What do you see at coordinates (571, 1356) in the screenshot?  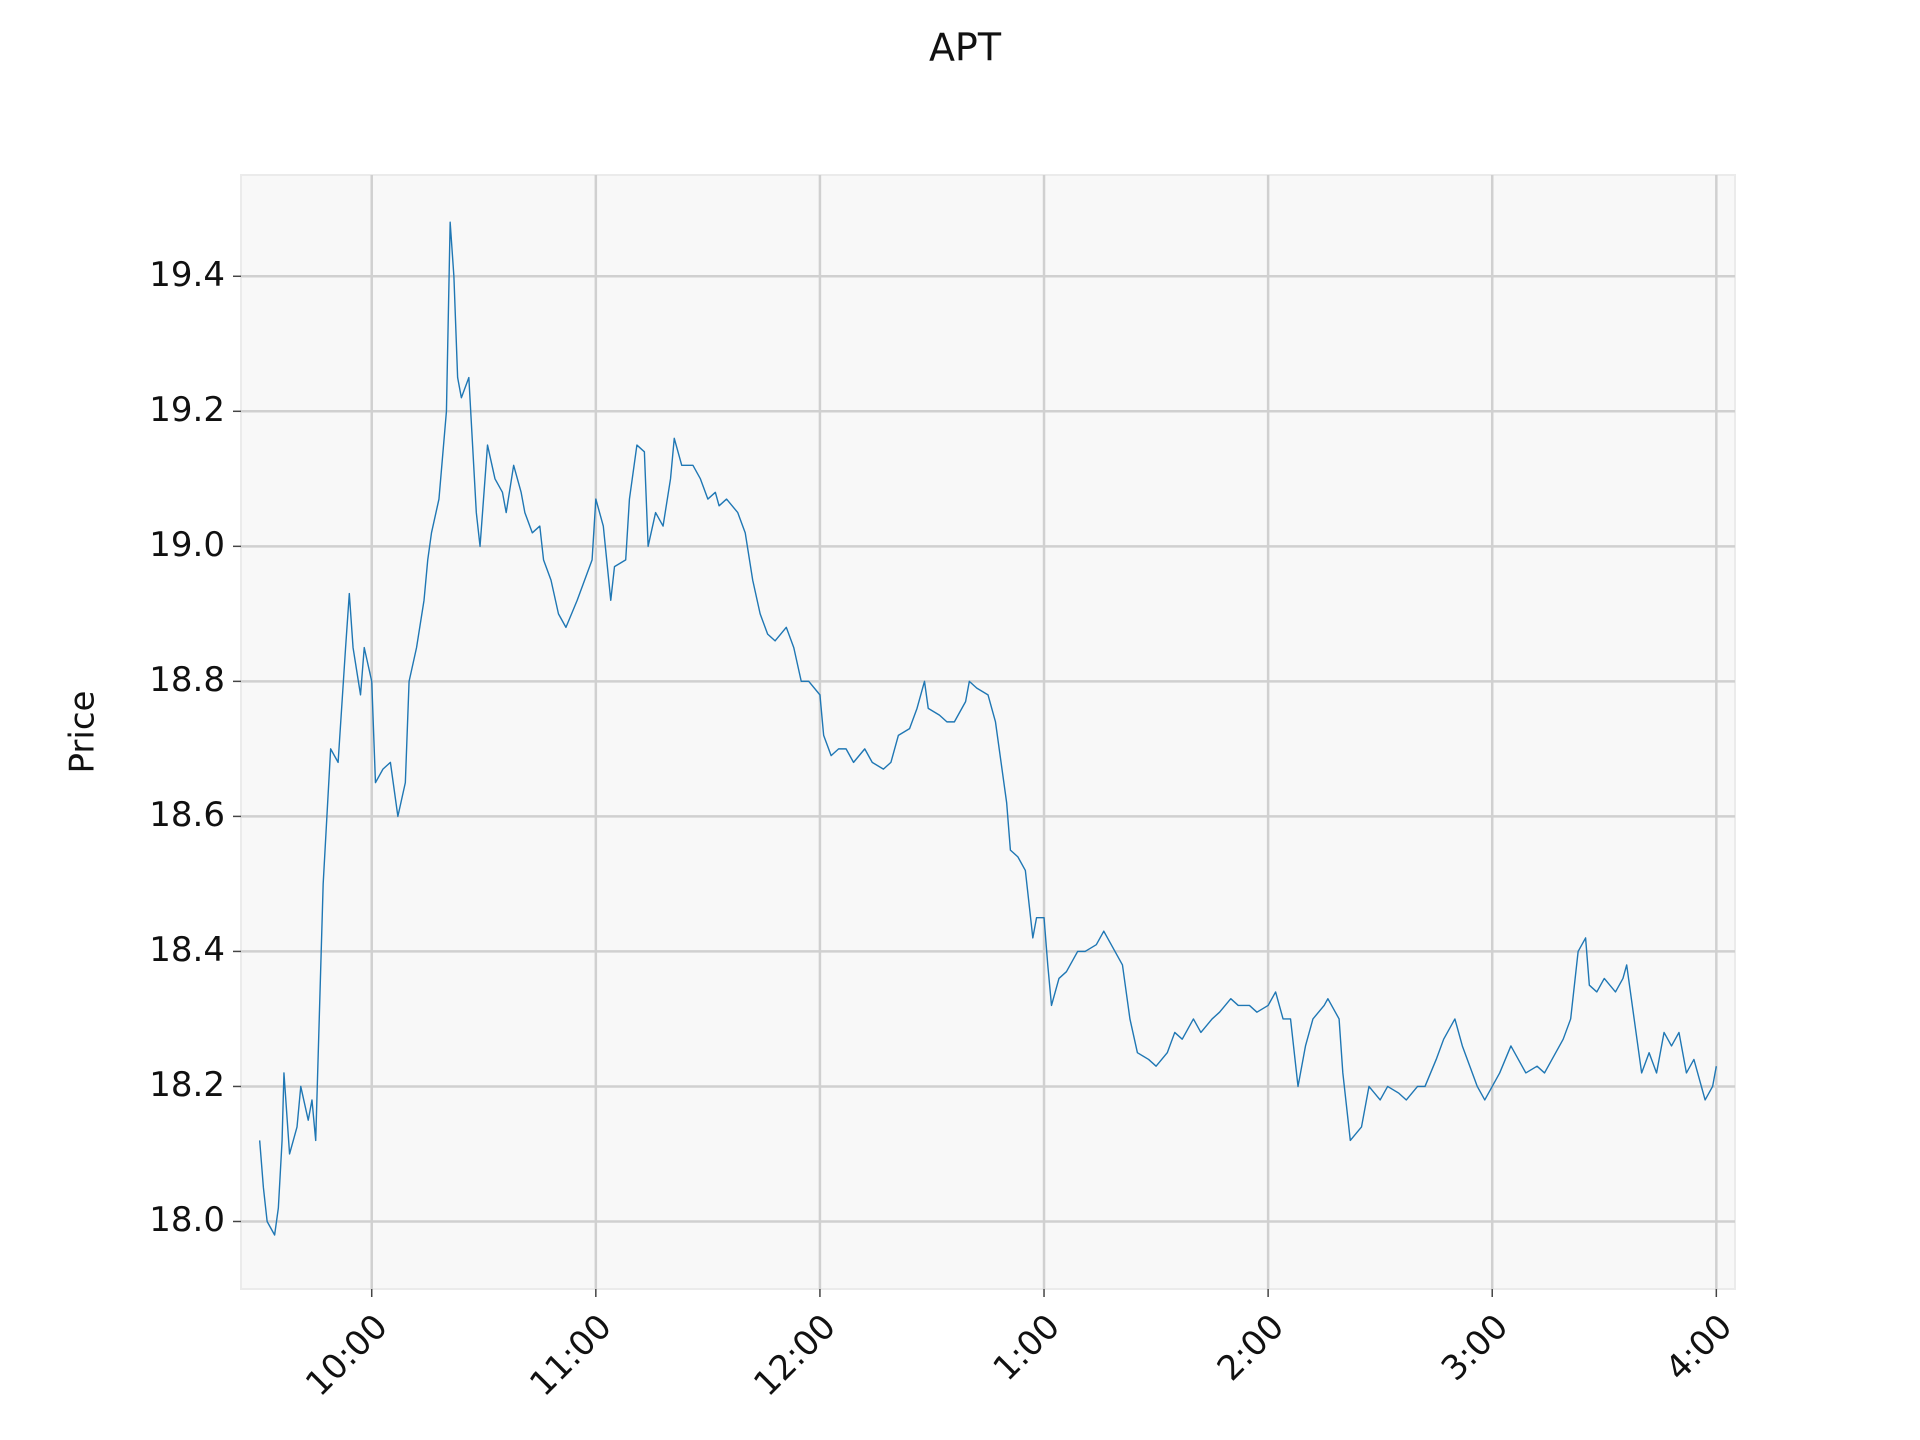 I see `x-tick-label: 11:00` at bounding box center [571, 1356].